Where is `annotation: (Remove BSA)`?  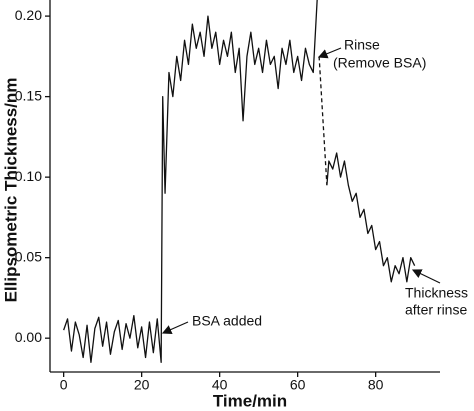
annotation: (Remove BSA) is located at coordinates (379, 63).